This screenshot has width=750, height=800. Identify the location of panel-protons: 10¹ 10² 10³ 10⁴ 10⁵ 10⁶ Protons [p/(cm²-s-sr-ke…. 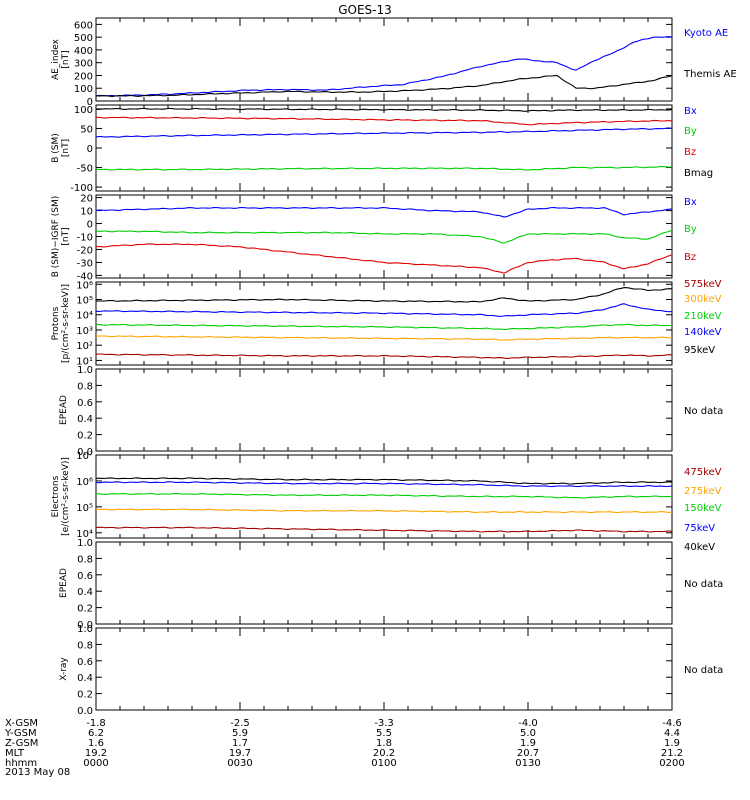
(386, 323).